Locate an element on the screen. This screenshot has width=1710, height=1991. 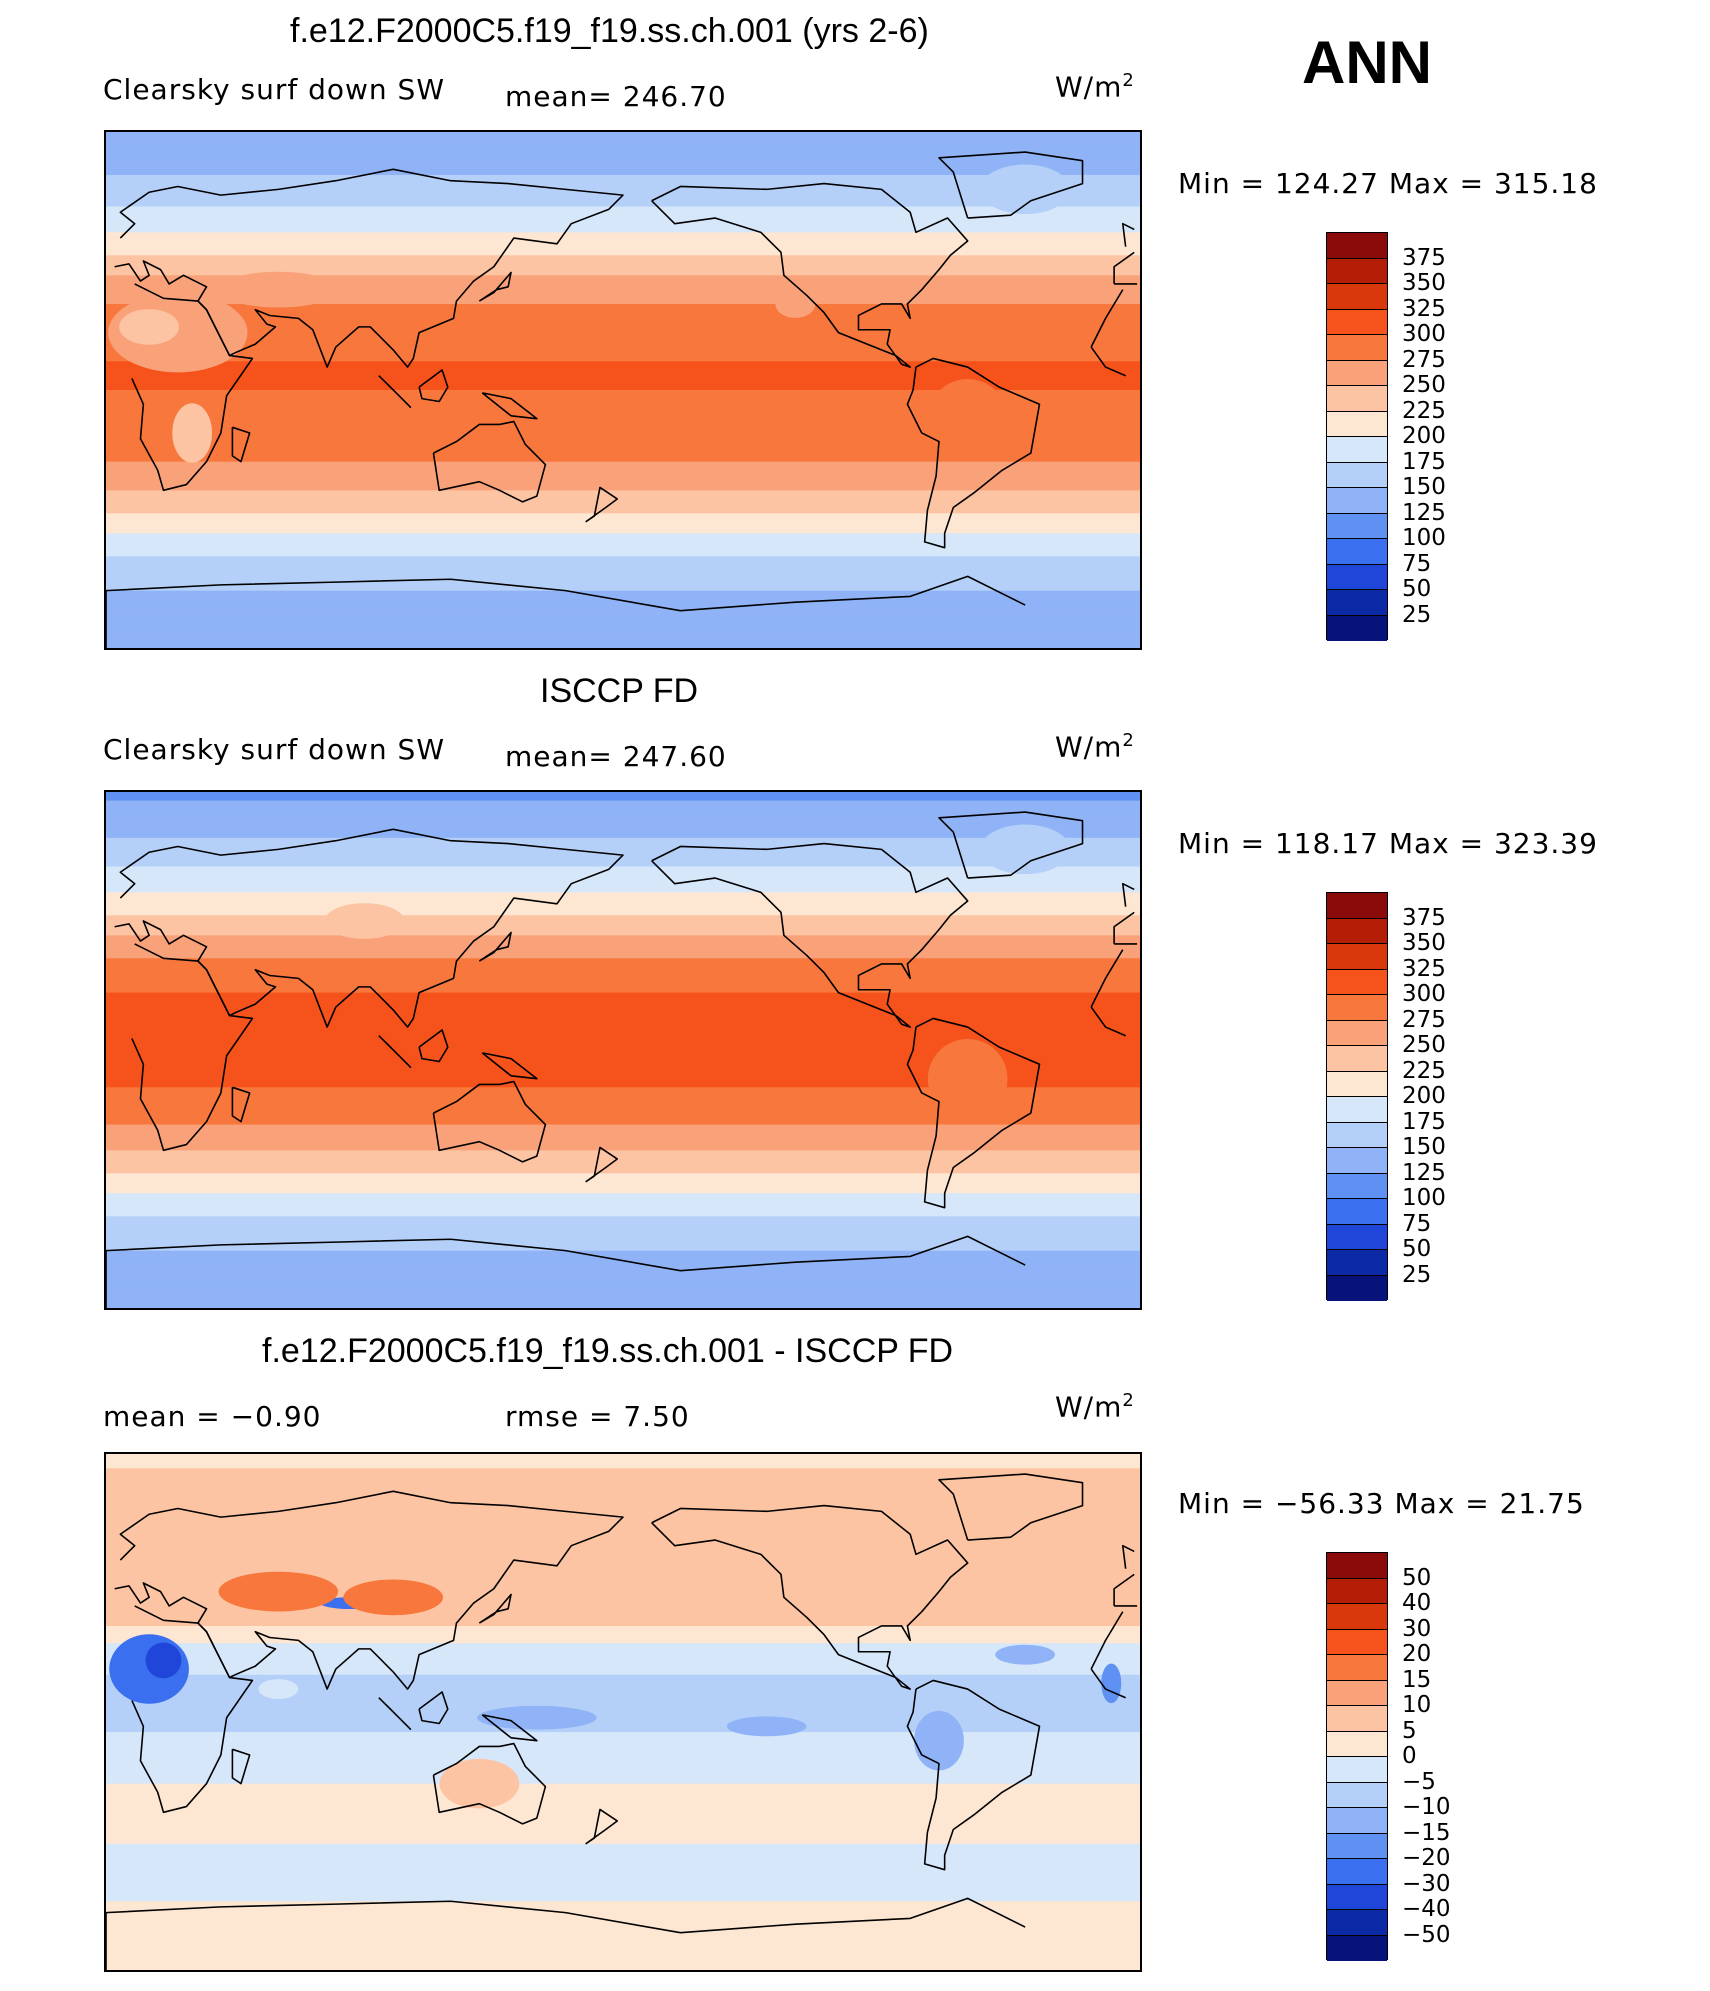
panel-2-units: W/m2 is located at coordinates (1095, 747).